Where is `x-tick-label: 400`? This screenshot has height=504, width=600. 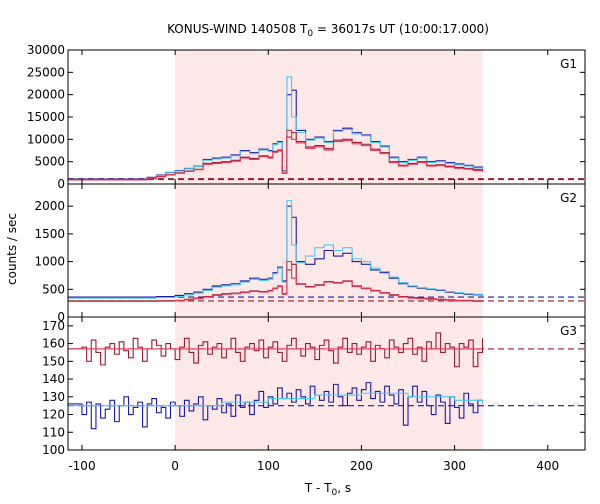
x-tick-label: 400 is located at coordinates (547, 466).